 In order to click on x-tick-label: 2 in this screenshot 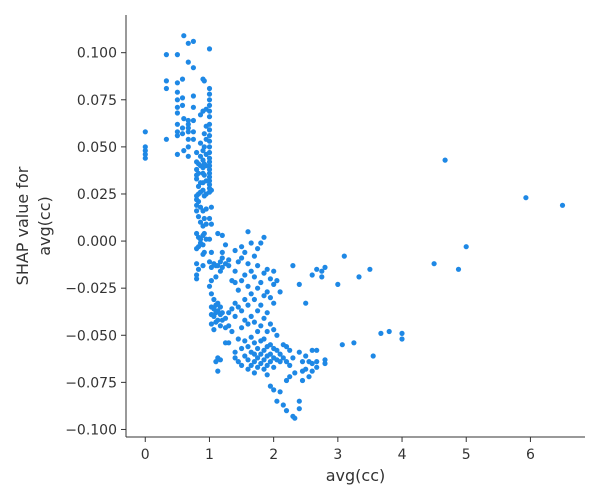, I will do `click(273, 455)`.